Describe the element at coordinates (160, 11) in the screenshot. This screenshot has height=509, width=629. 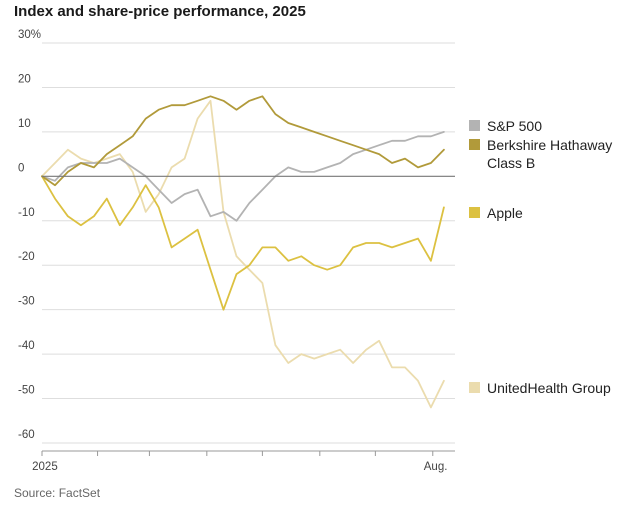
I see `chart-title: Index and share-price performance, 2025` at that location.